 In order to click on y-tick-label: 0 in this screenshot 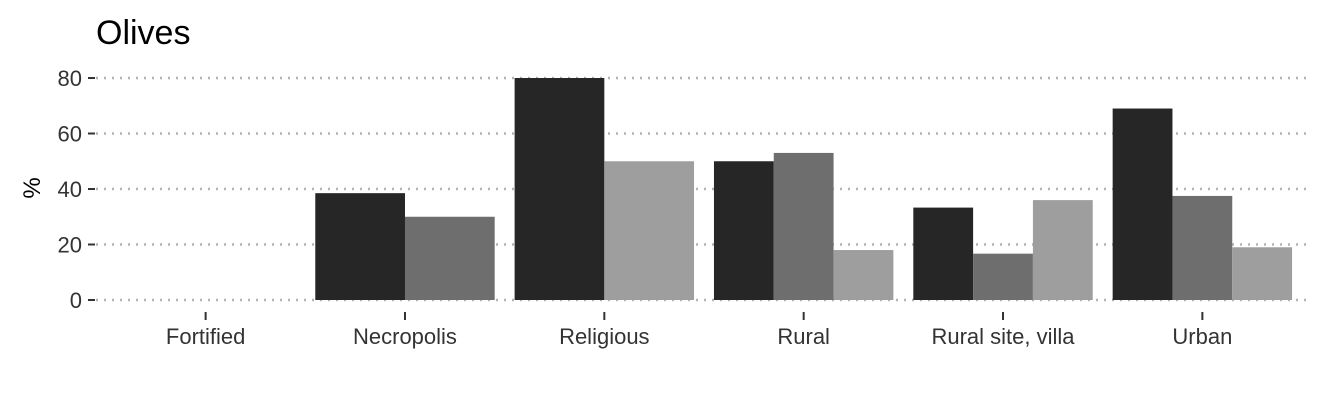, I will do `click(76, 300)`.